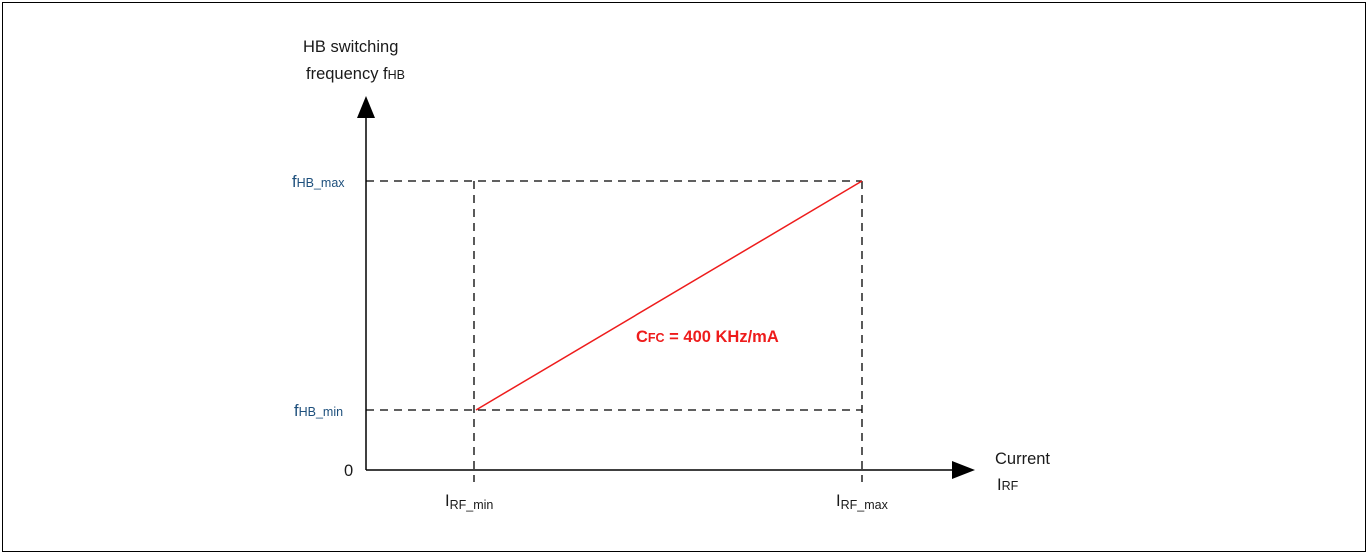  Describe the element at coordinates (318, 411) in the screenshot. I see `y-tick-fhb-min: fHB_min` at that location.